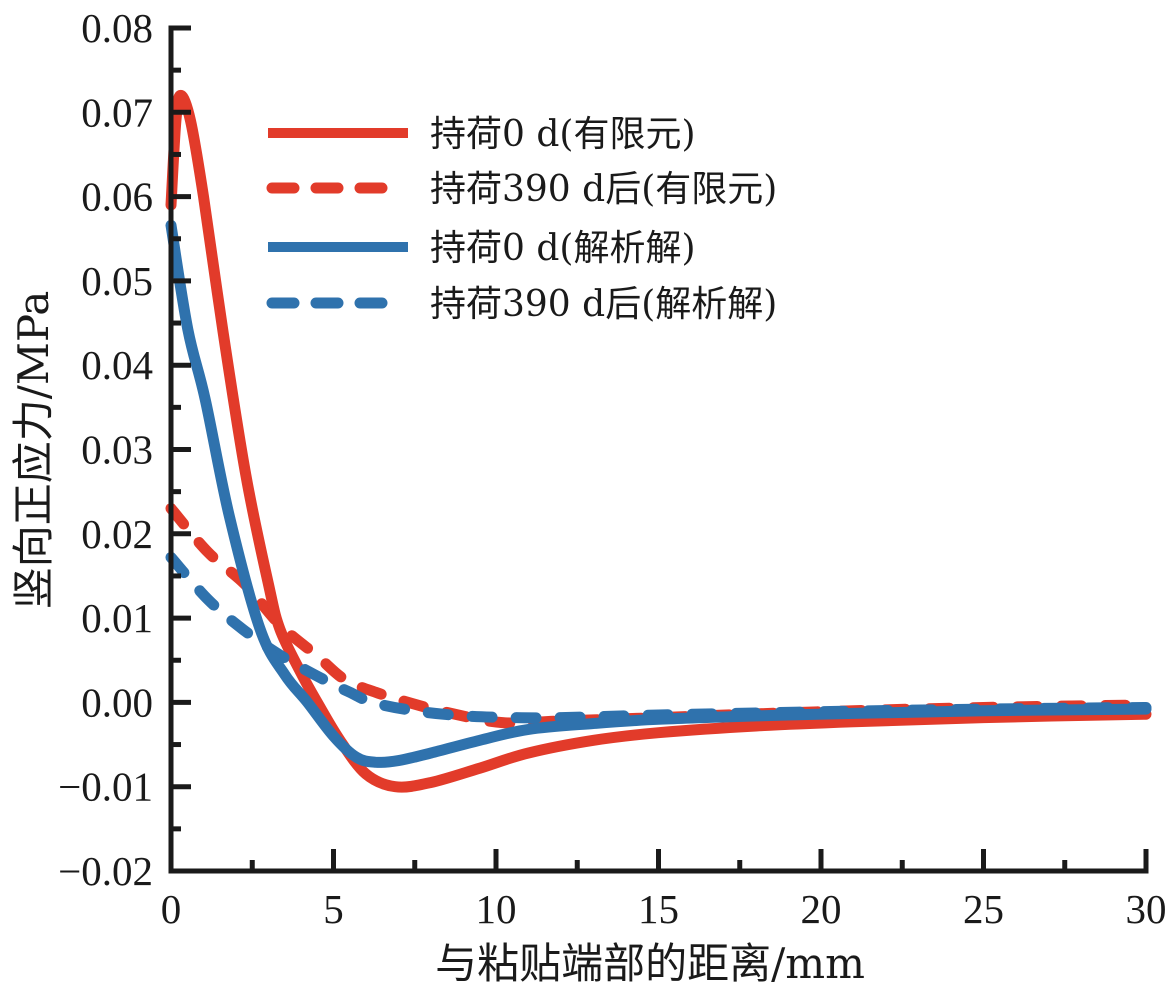  I want to click on y-tick-label: 0.08, so click(117, 28).